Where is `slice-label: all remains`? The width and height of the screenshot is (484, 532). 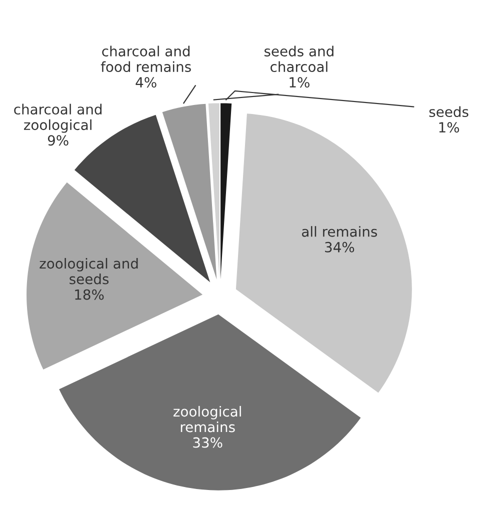 slice-label: all remains is located at coordinates (340, 231).